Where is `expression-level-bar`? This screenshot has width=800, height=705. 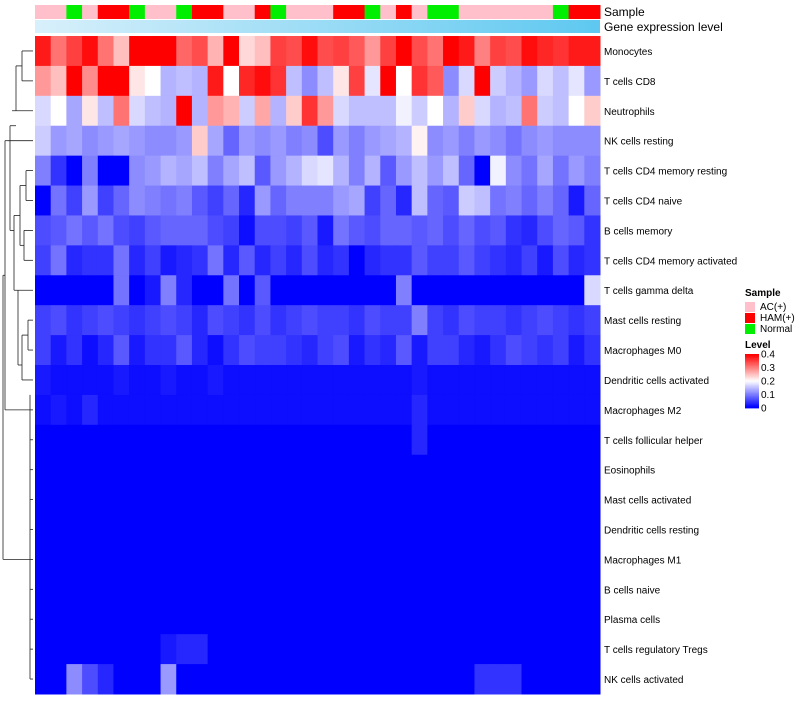
expression-level-bar is located at coordinates (317, 26).